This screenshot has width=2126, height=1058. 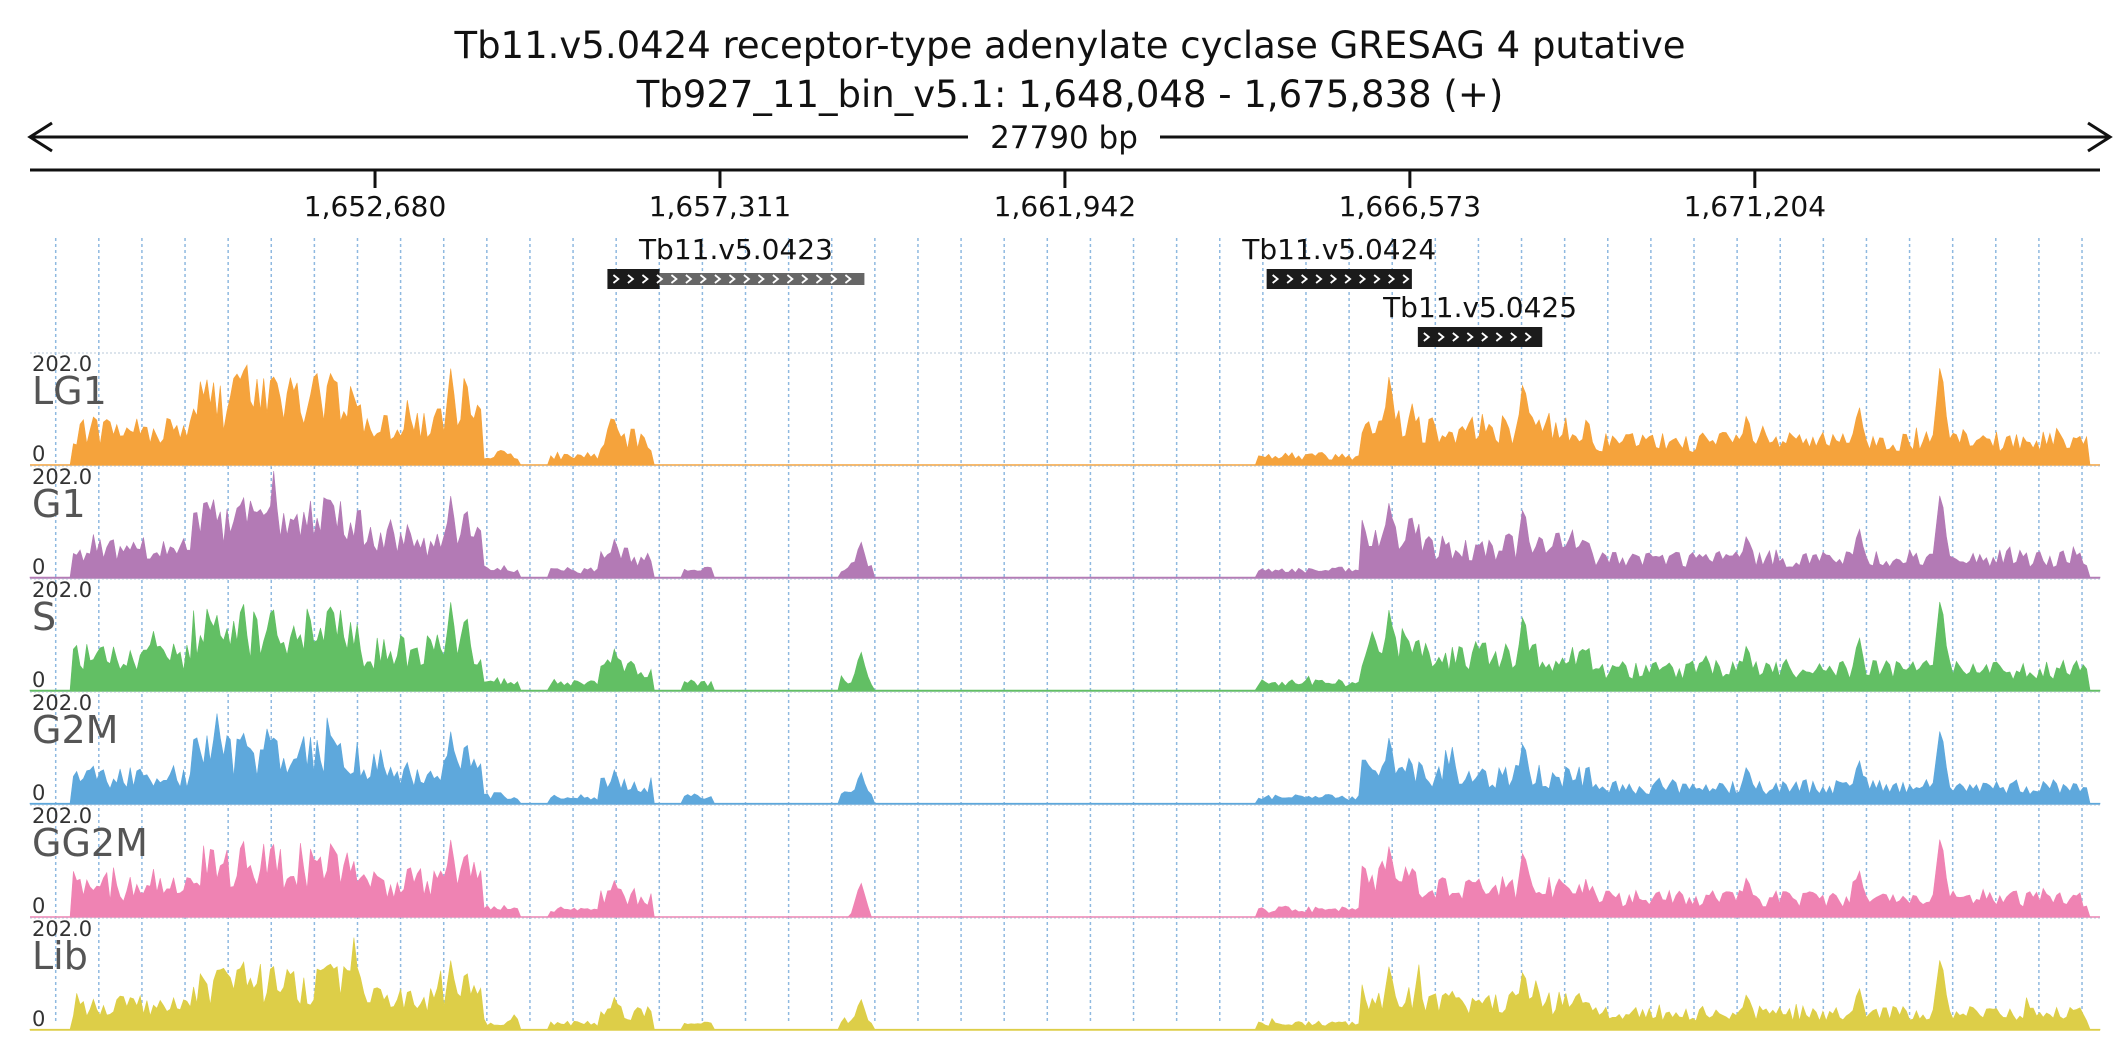 What do you see at coordinates (1338, 249) in the screenshot?
I see `gene-label: Tb11.v5.0424` at bounding box center [1338, 249].